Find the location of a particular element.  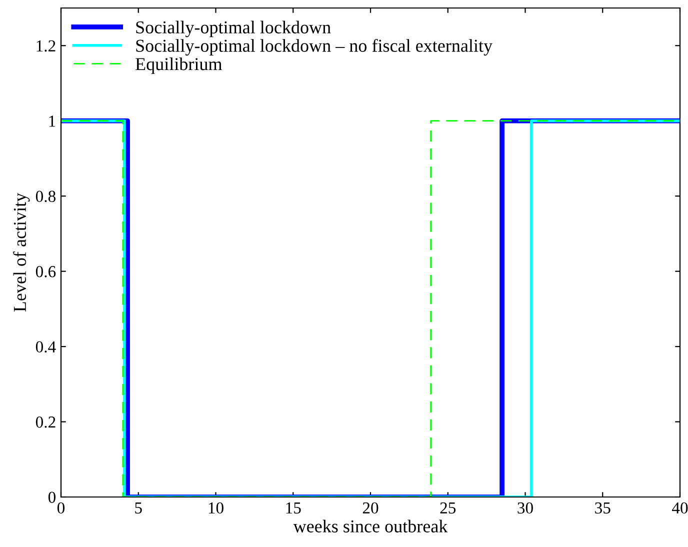

y-tick-label: 0.4 is located at coordinates (46, 347).